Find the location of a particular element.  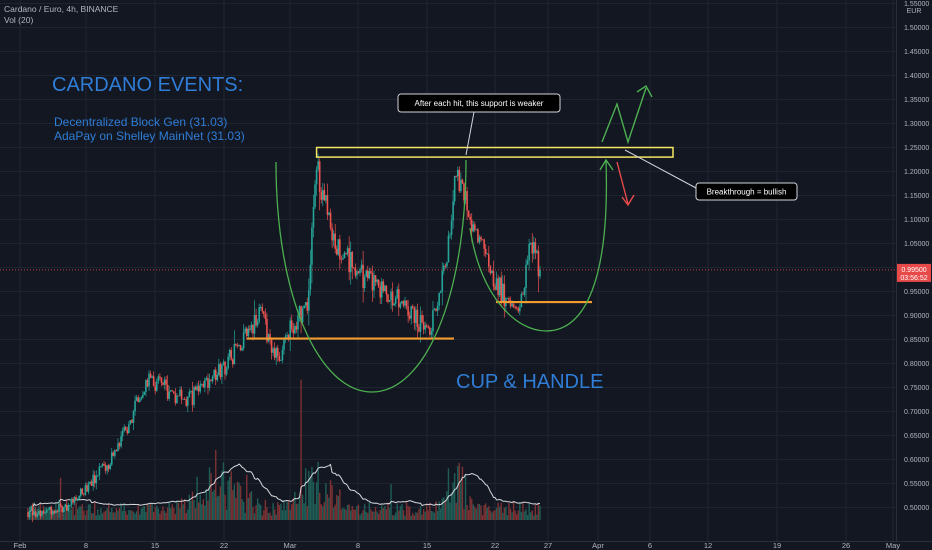

time-axis: Feb 8 15 22 Mar 8 15 22 27 Apr 6 12 19 26 May is located at coordinates (466, 545).